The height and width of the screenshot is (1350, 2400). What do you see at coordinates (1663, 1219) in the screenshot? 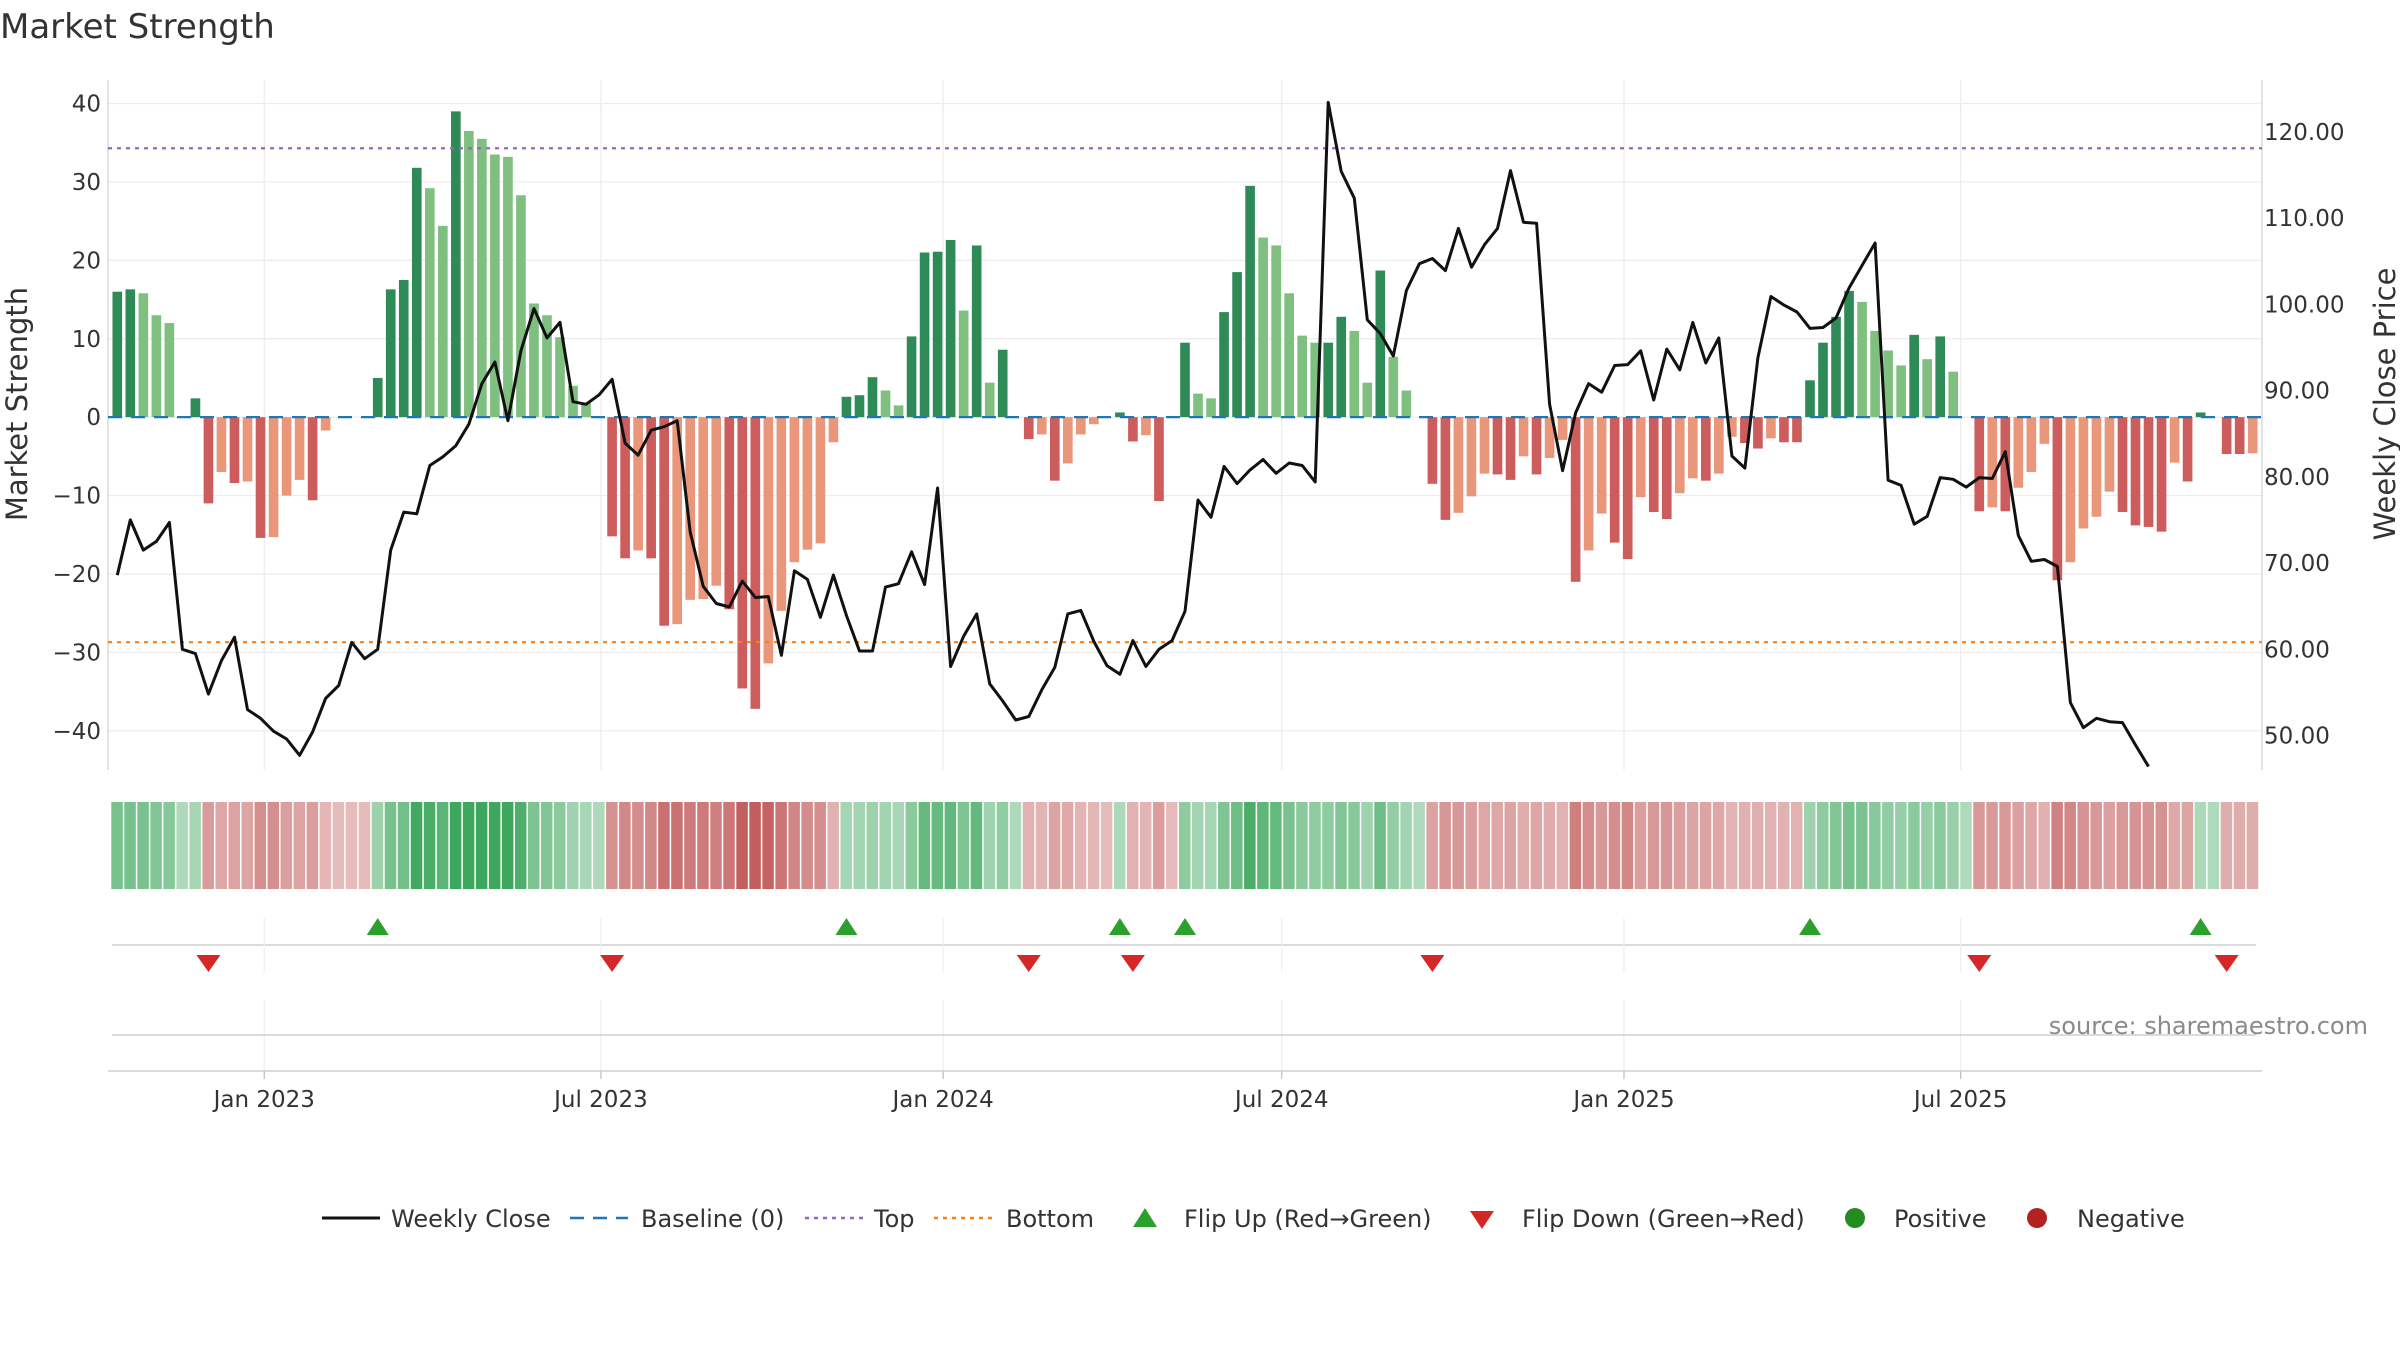
I see `legend-flip-down: Flip Down (Green→Red)` at bounding box center [1663, 1219].